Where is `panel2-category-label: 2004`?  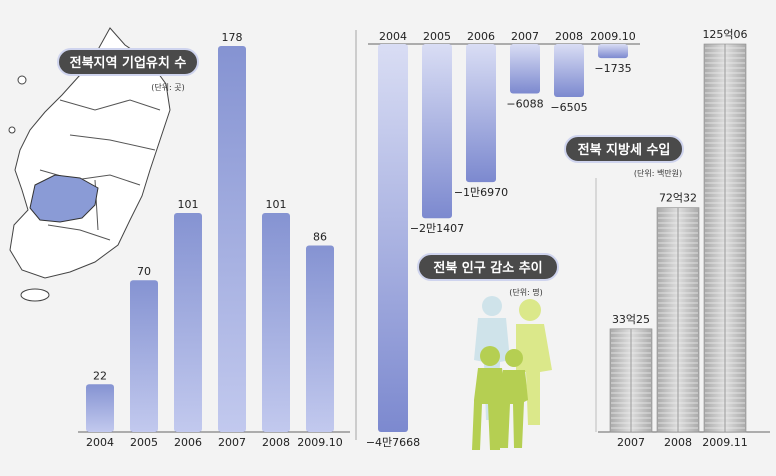
panel2-category-label: 2004 is located at coordinates (393, 36).